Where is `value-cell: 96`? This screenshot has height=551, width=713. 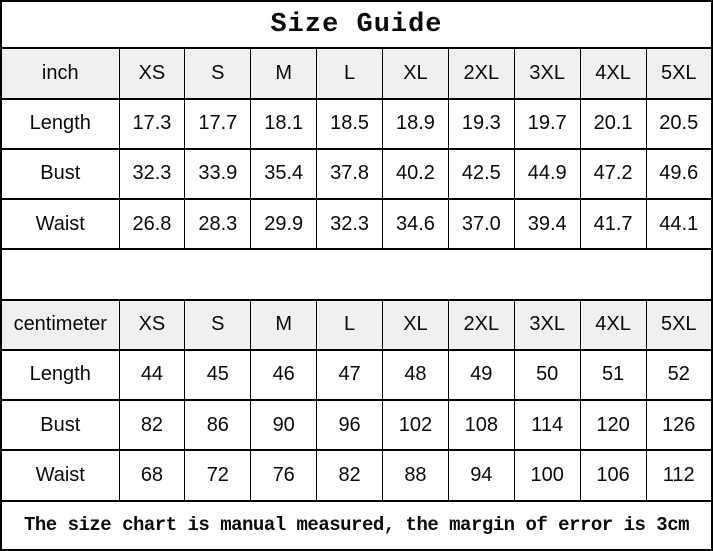
value-cell: 96 is located at coordinates (349, 425).